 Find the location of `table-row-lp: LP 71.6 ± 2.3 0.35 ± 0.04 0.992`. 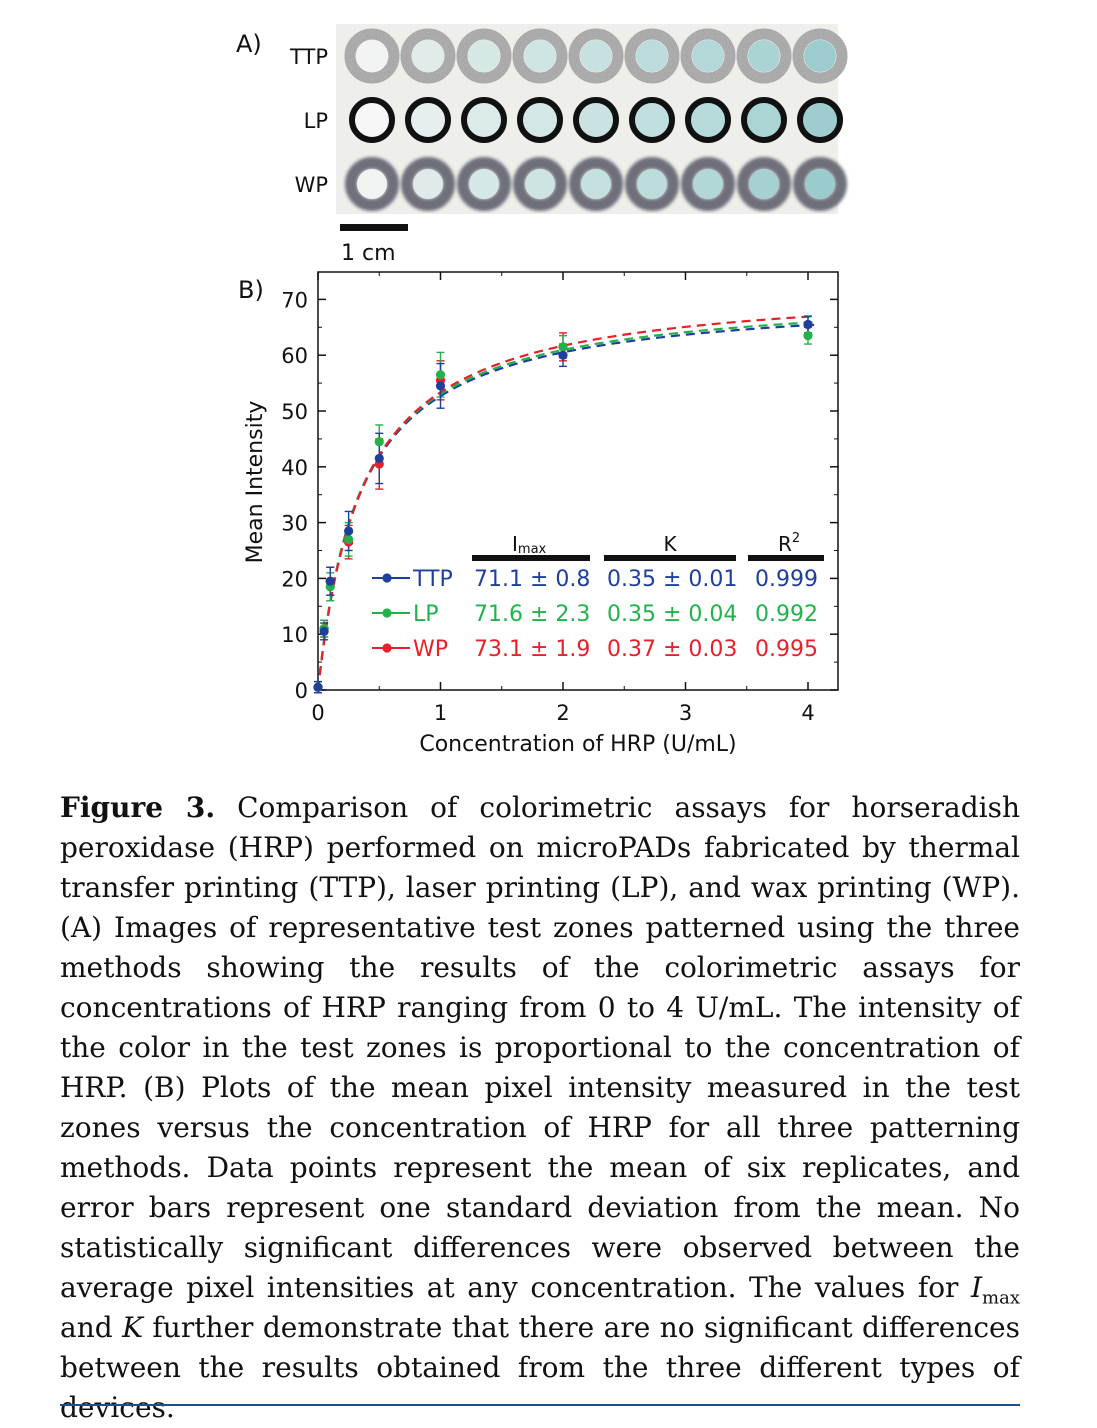

table-row-lp: LP 71.6 ± 2.3 0.35 ± 0.04 0.992 is located at coordinates (595, 614).